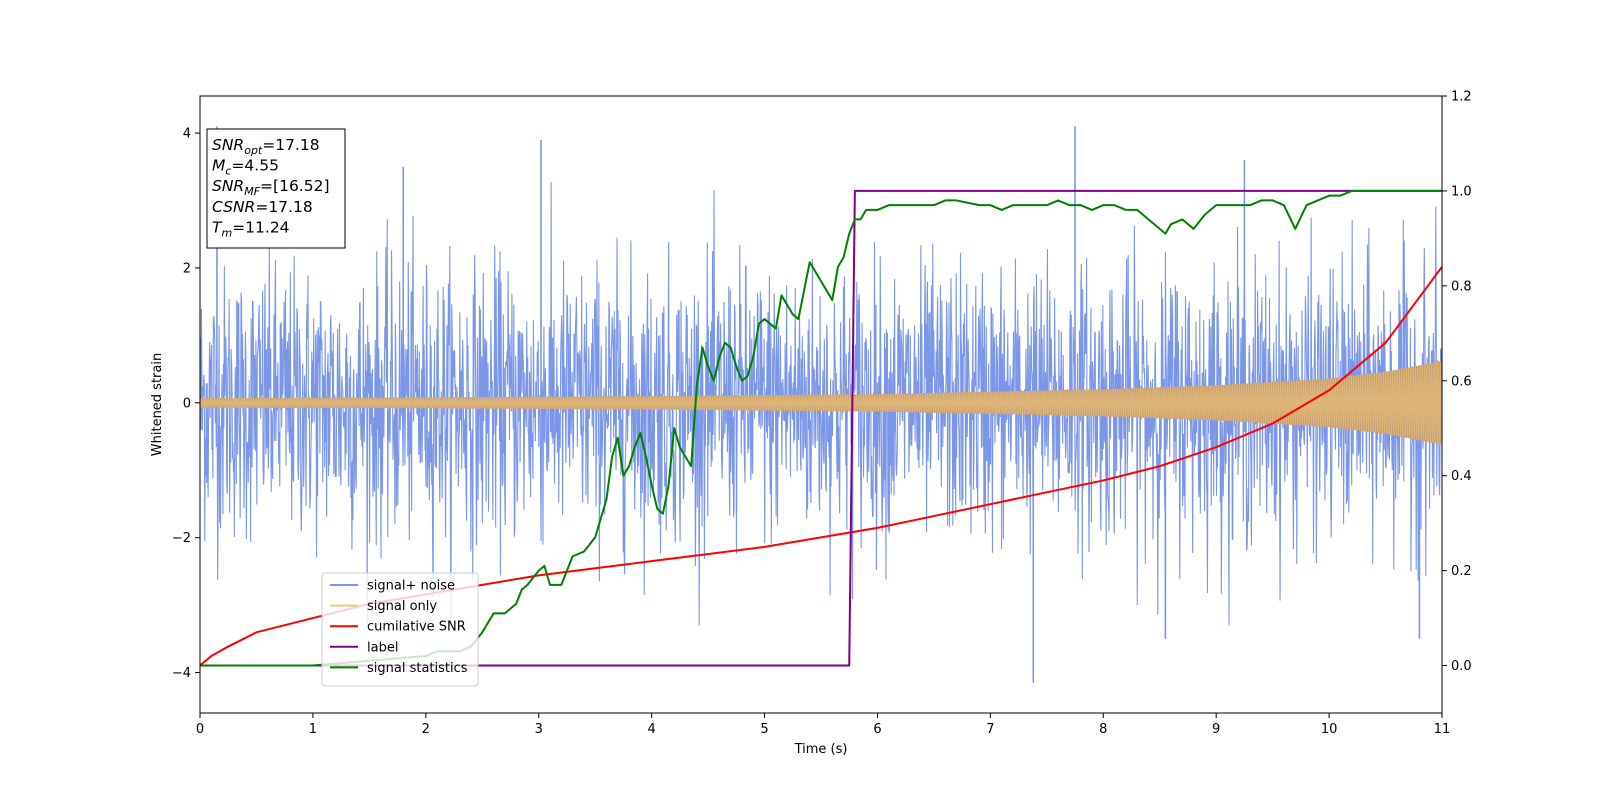 The image size is (1600, 800). I want to click on x-tick-label: 6, so click(877, 729).